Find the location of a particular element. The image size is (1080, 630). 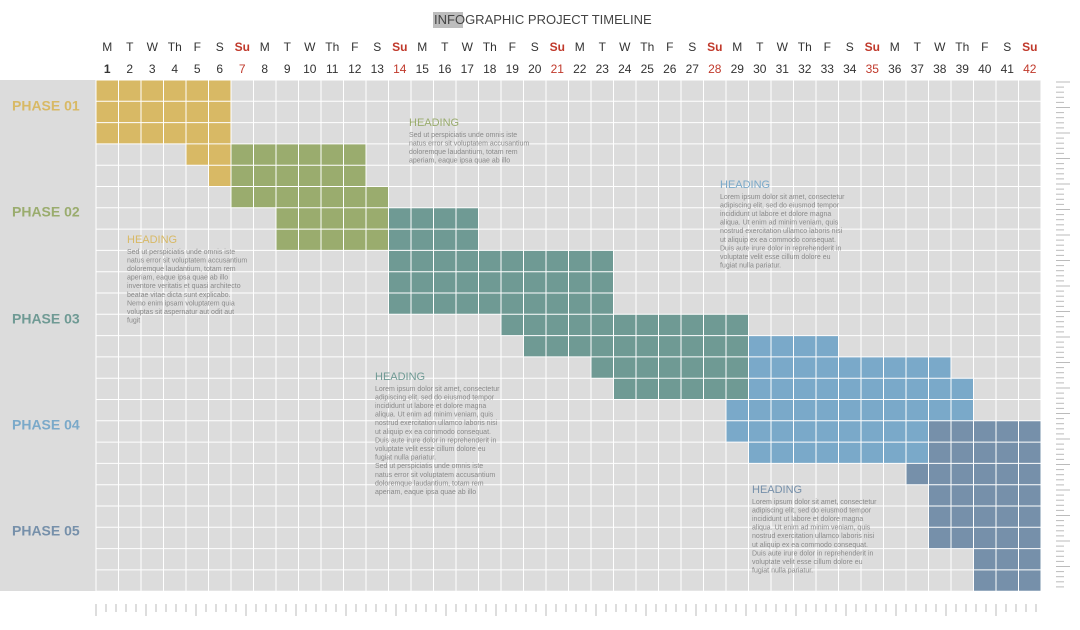

day-number: 23 is located at coordinates (603, 69).